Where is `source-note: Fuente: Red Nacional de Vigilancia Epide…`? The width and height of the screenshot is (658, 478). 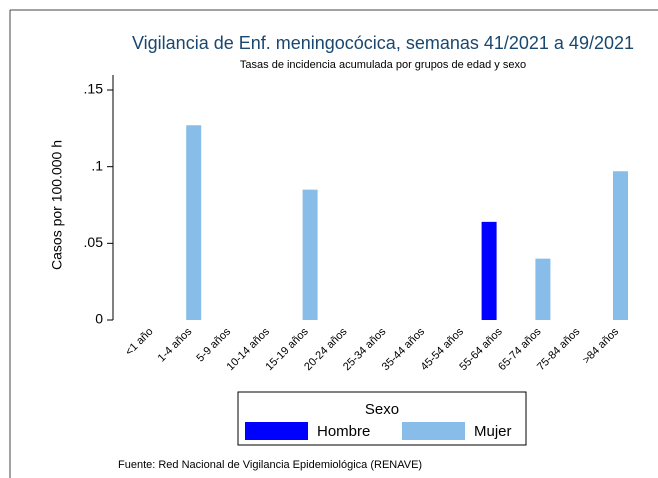
source-note: Fuente: Red Nacional de Vigilancia Epide… is located at coordinates (270, 465).